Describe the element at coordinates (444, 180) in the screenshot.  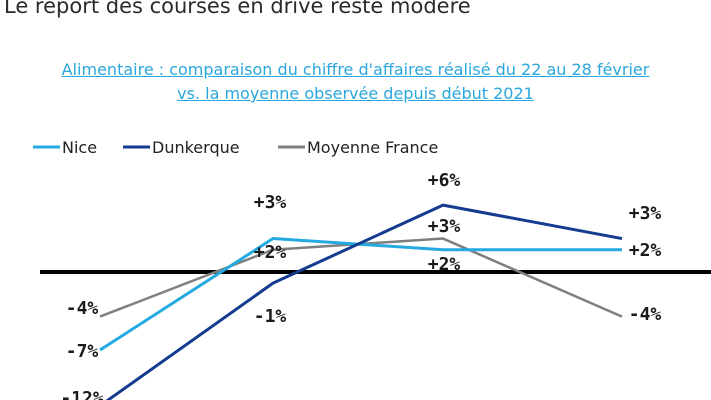
I see `data-label-1-2: +6%` at that location.